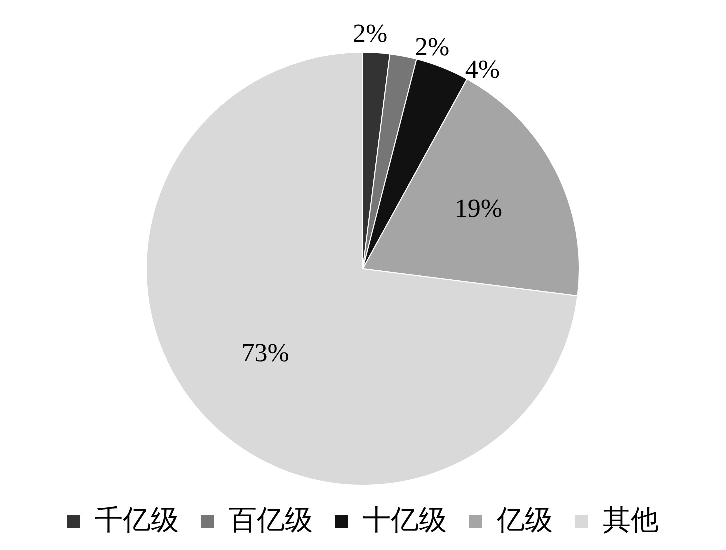 Image resolution: width=726 pixels, height=550 pixels. Describe the element at coordinates (482, 69) in the screenshot. I see `data-label: 4%` at that location.